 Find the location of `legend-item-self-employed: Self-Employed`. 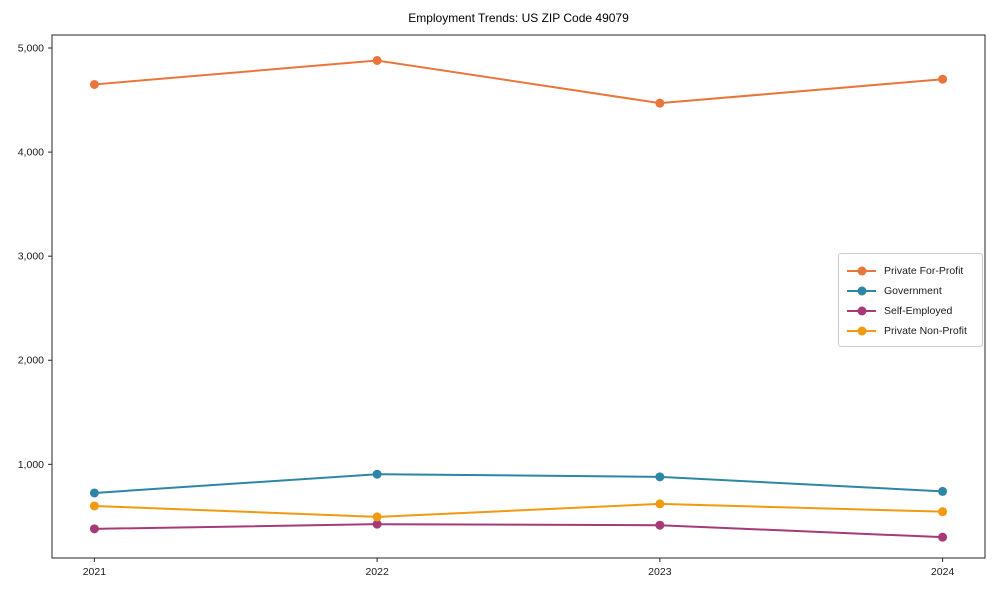

legend-item-self-employed: Self-Employed is located at coordinates (910, 311).